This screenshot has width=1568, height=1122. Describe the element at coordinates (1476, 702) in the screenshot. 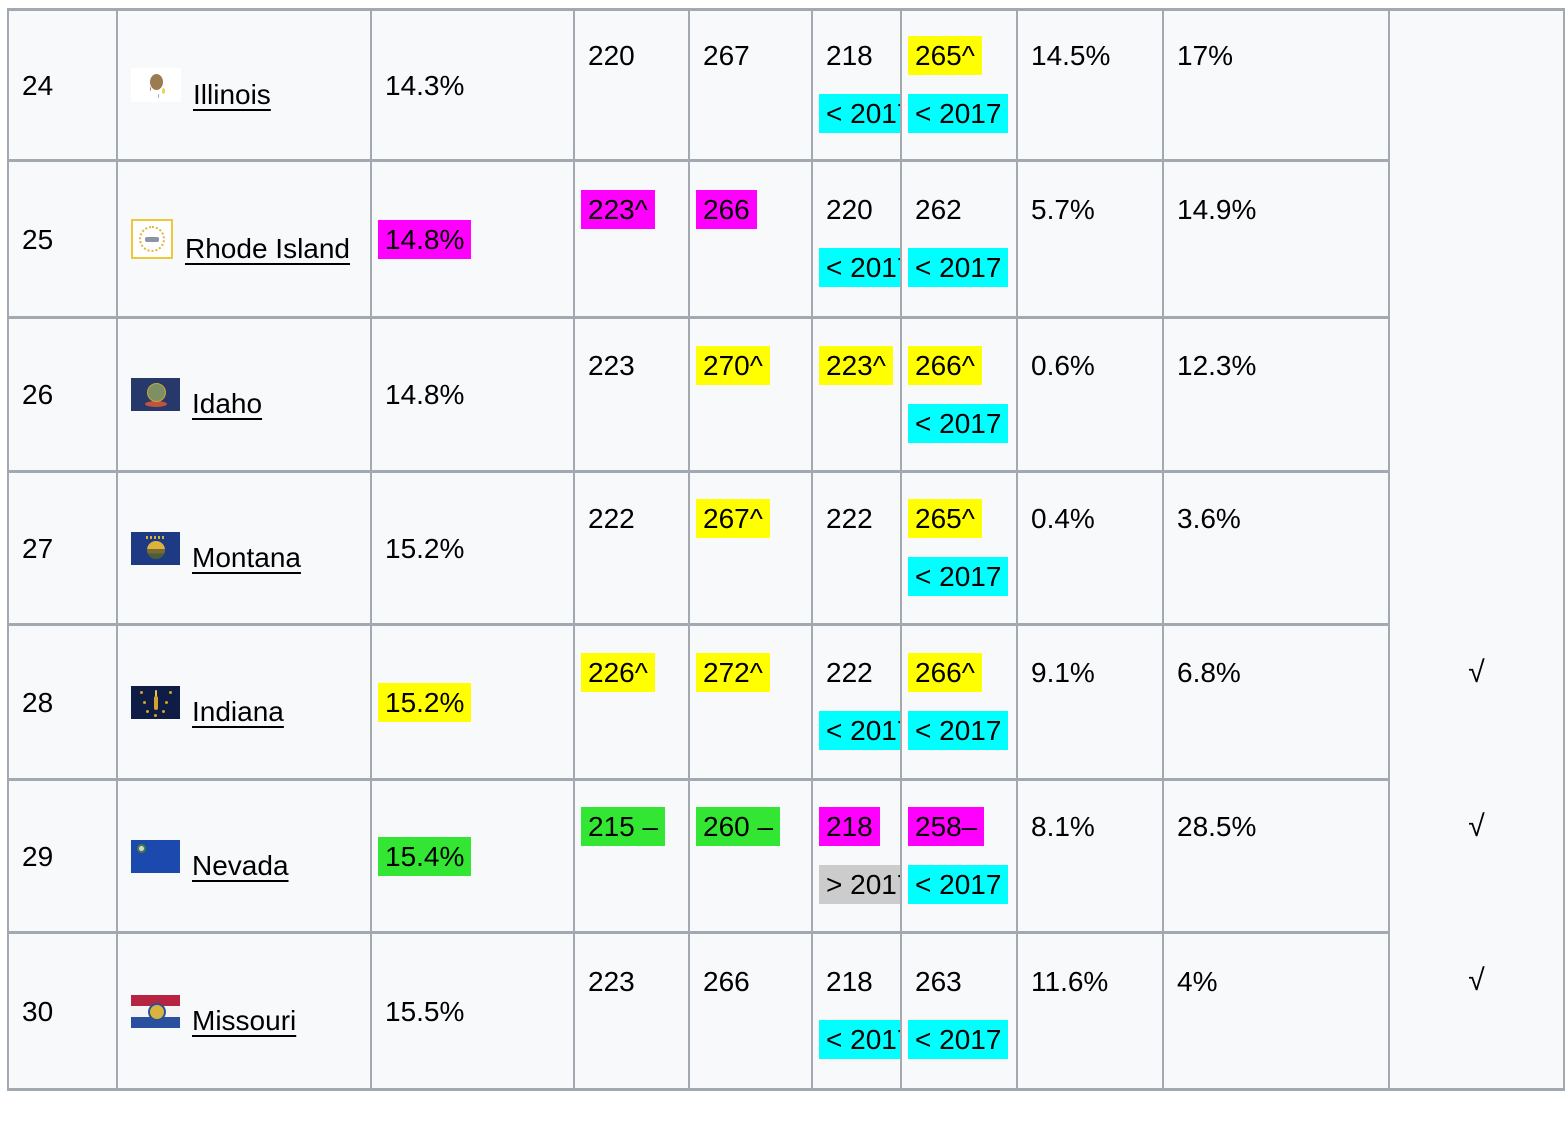

I see `checkmark-cell: √` at that location.